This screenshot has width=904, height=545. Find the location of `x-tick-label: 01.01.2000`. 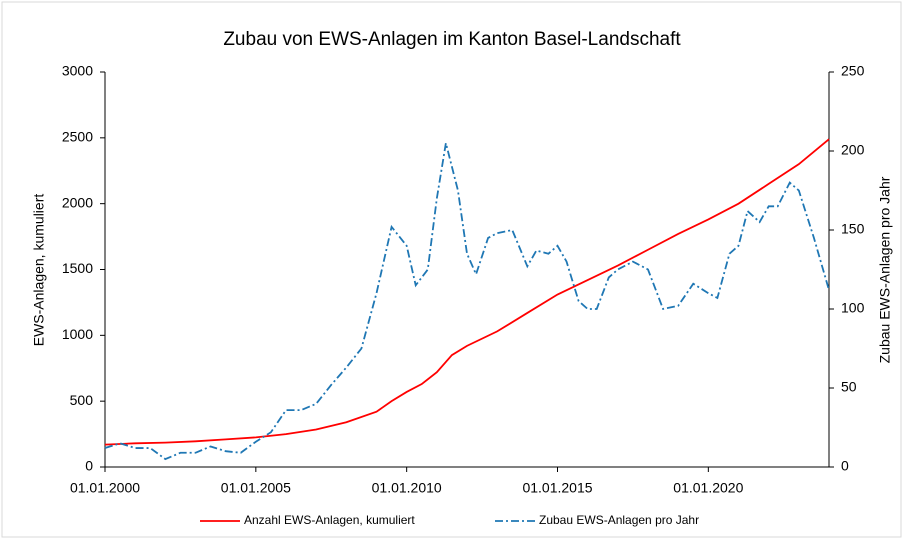

x-tick-label: 01.01.2000 is located at coordinates (105, 488).